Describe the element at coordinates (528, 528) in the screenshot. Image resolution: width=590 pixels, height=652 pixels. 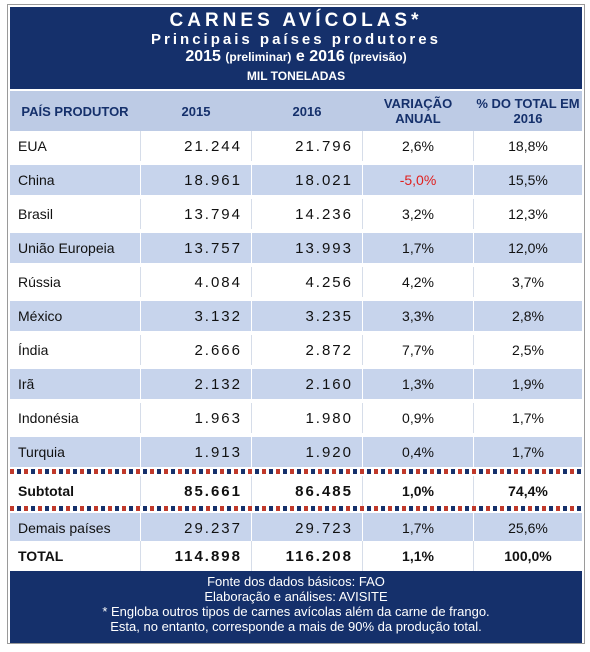
I see `cell-share: 25,6%` at that location.